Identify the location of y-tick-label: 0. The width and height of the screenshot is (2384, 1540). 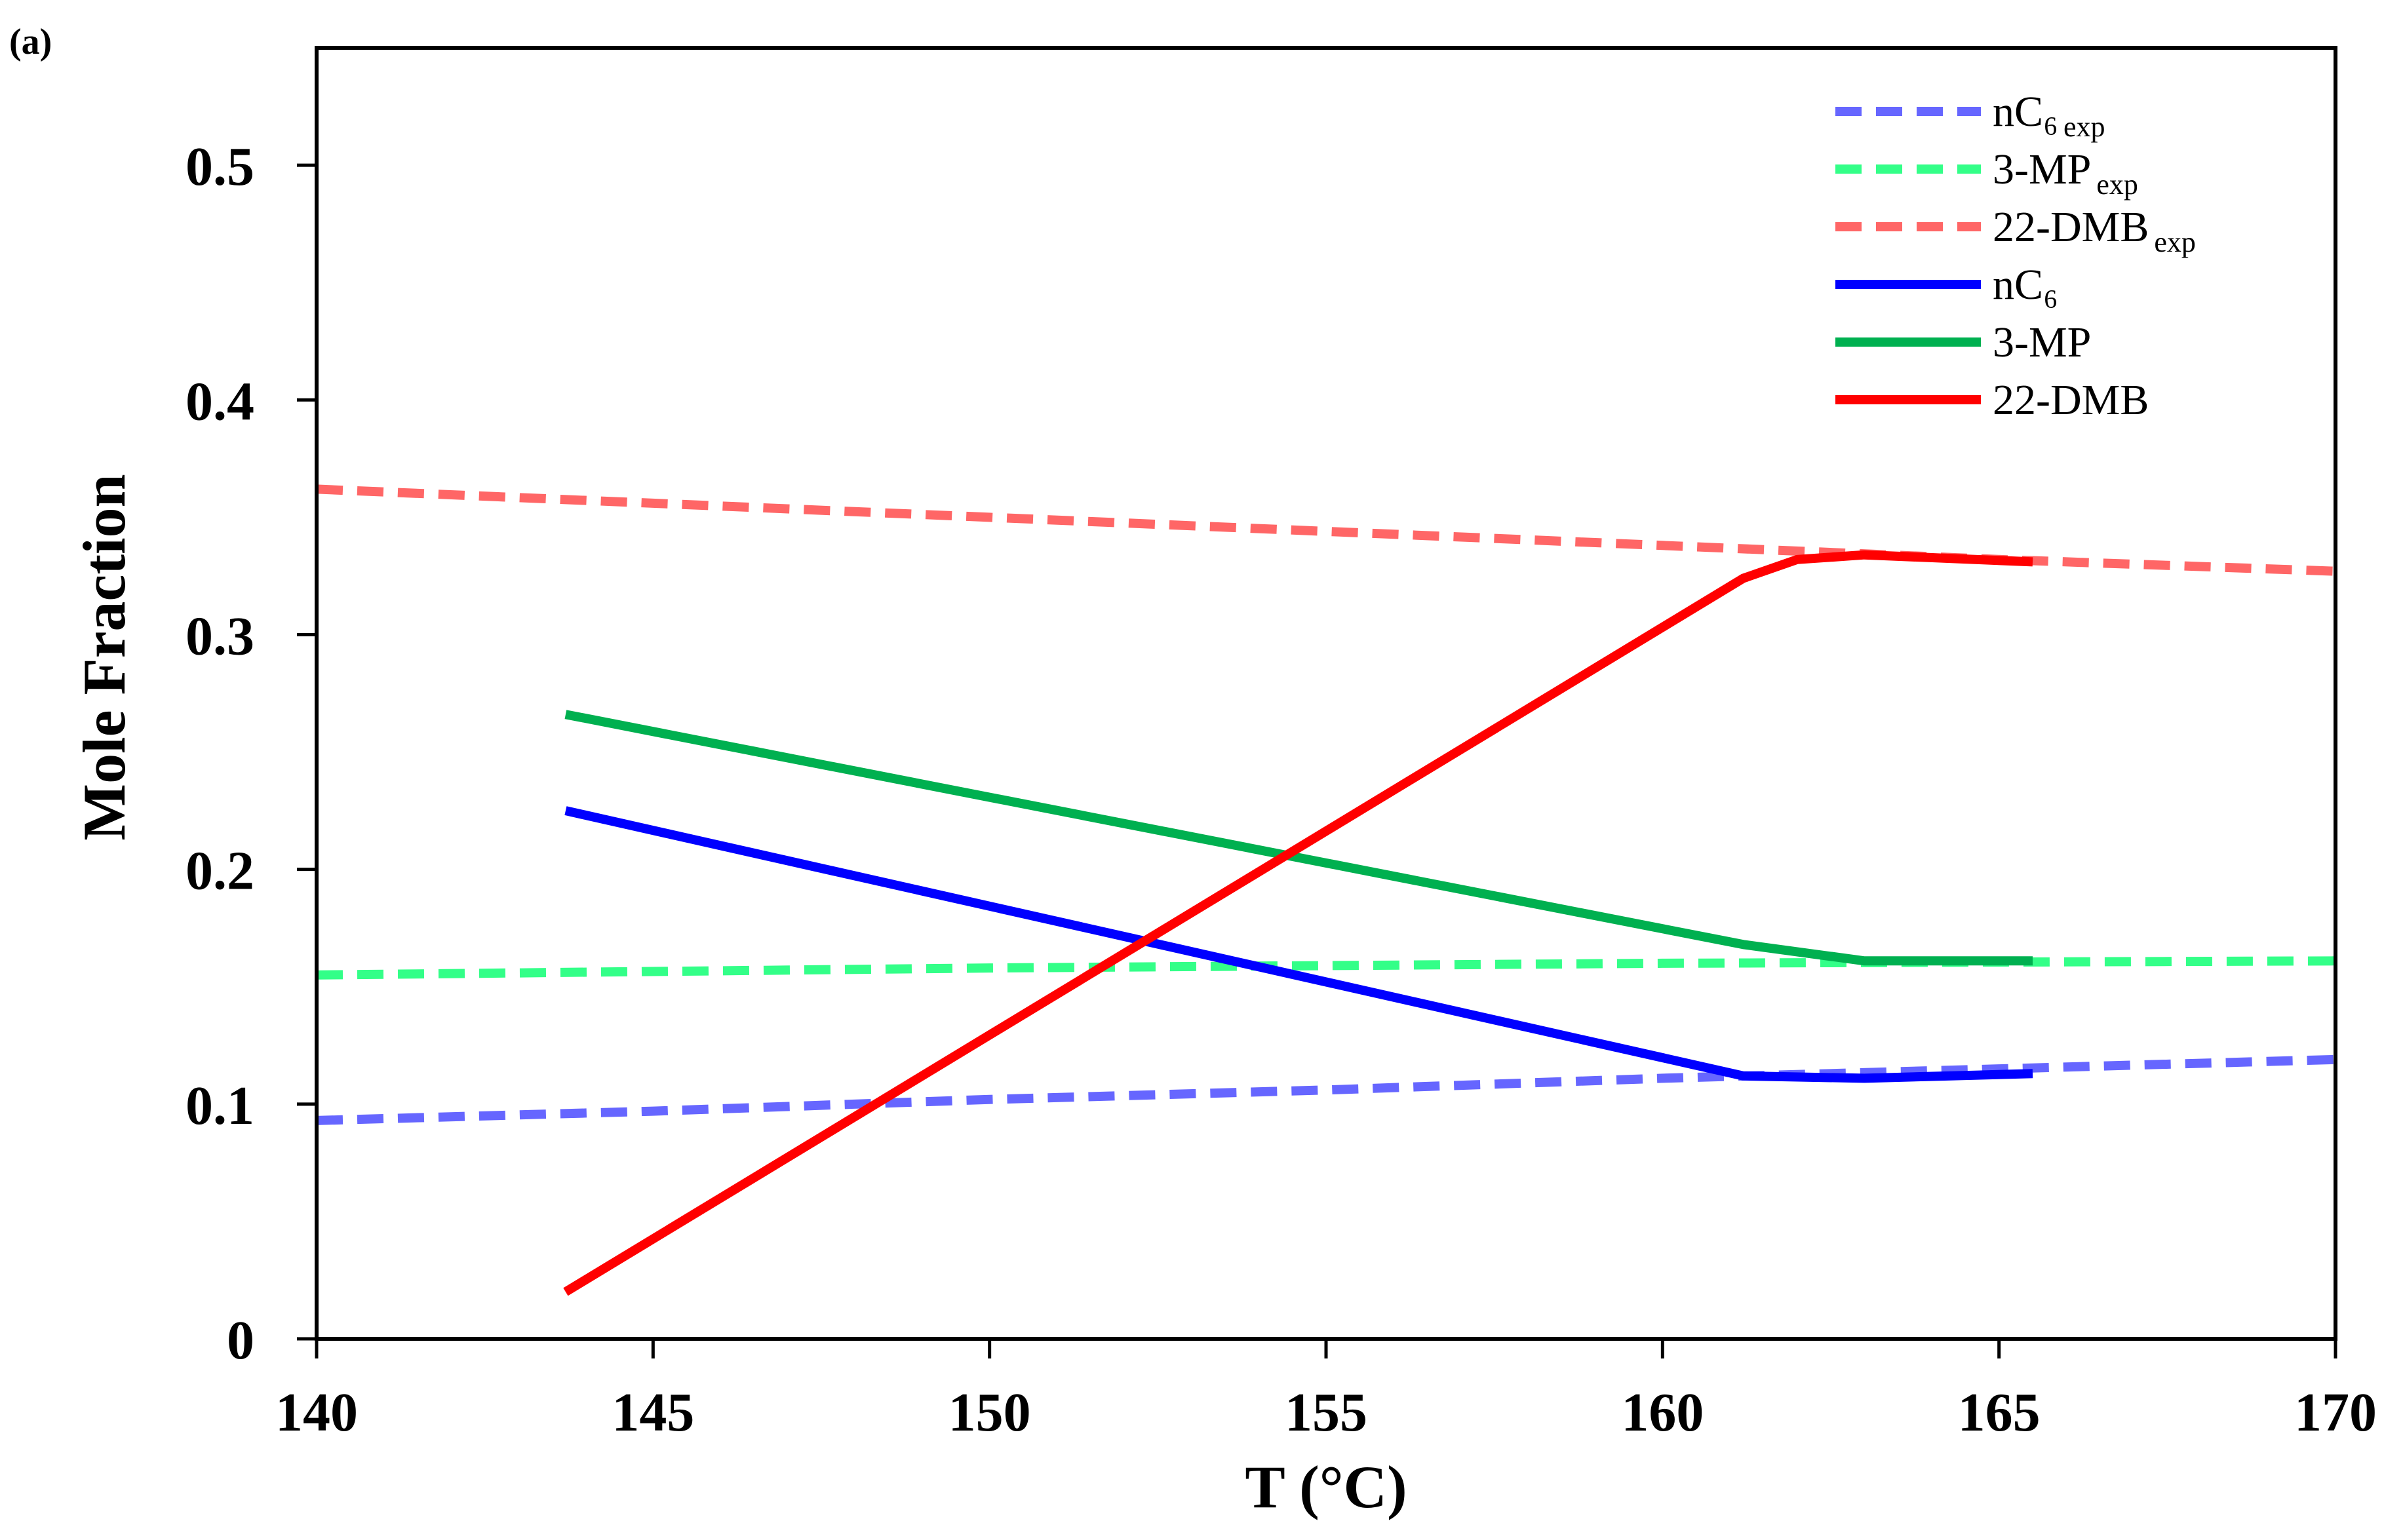
(241, 1340).